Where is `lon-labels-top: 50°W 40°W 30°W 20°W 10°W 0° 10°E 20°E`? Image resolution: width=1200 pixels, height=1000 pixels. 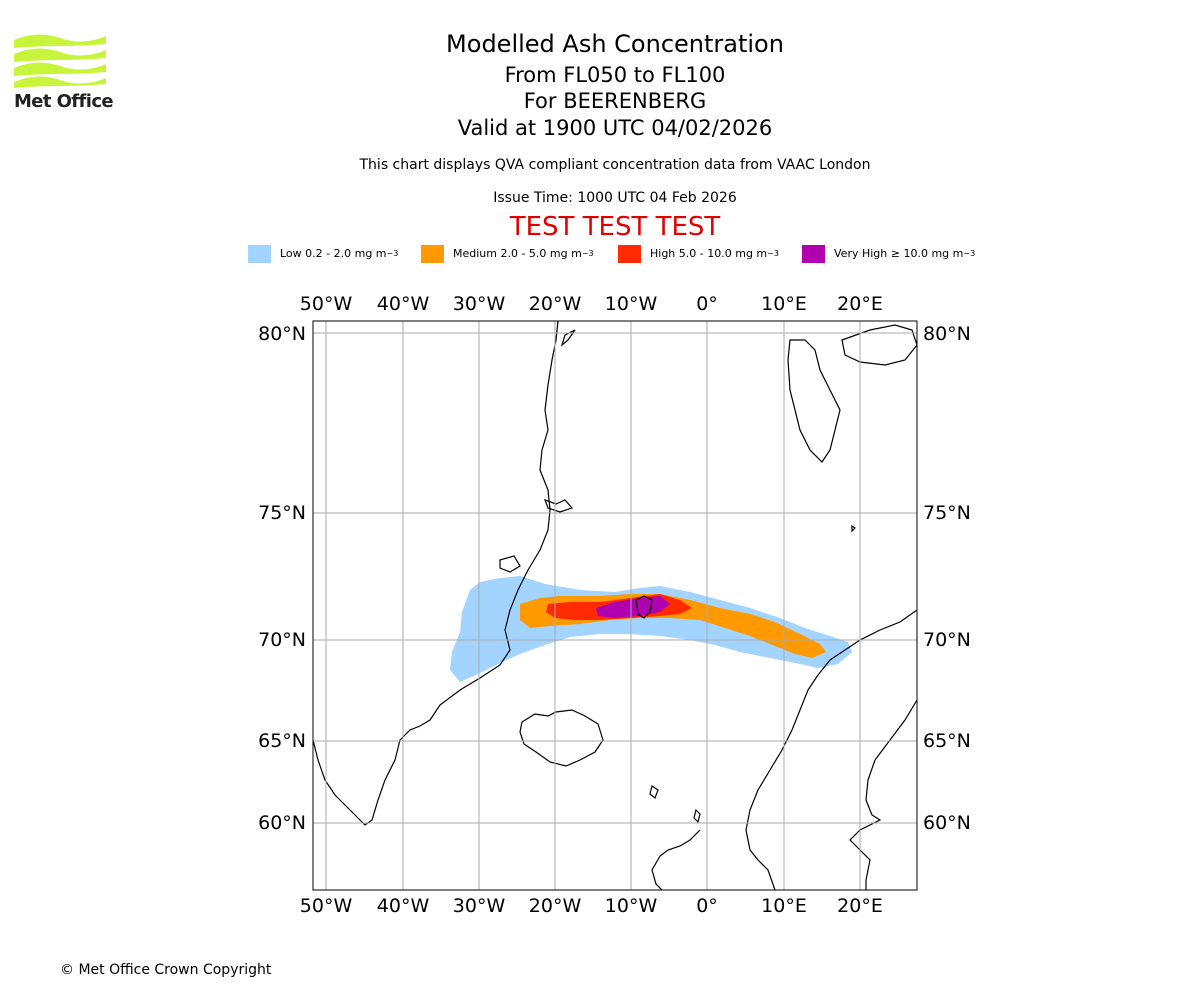 lon-labels-top: 50°W 40°W 30°W 20°W 10°W 0° 10°E 20°E is located at coordinates (591, 304).